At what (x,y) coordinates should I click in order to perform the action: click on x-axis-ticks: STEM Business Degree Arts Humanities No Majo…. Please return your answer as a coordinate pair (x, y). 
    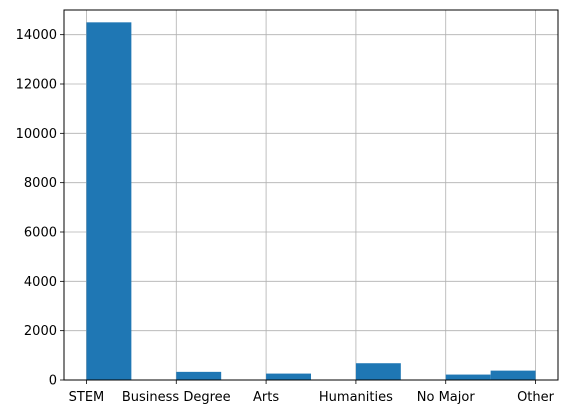
    Looking at the image, I should click on (312, 392).